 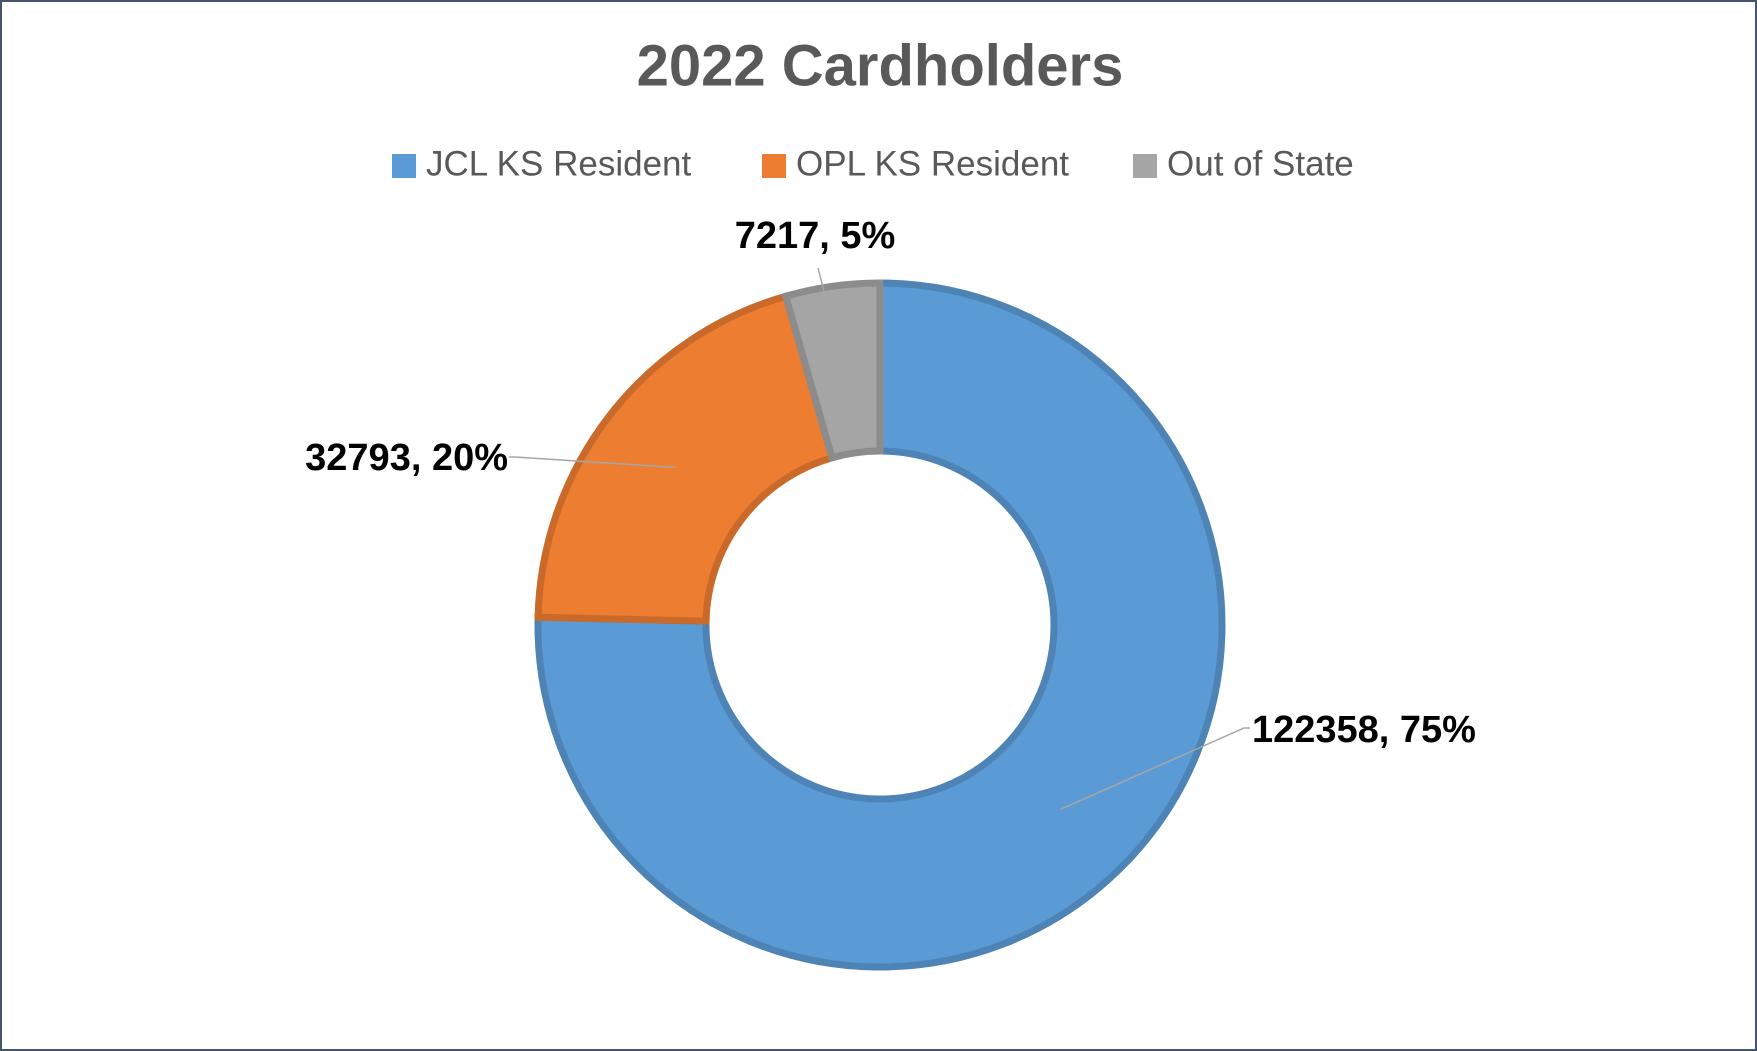 I want to click on legend-label: OPL KS Resident, so click(x=932, y=163).